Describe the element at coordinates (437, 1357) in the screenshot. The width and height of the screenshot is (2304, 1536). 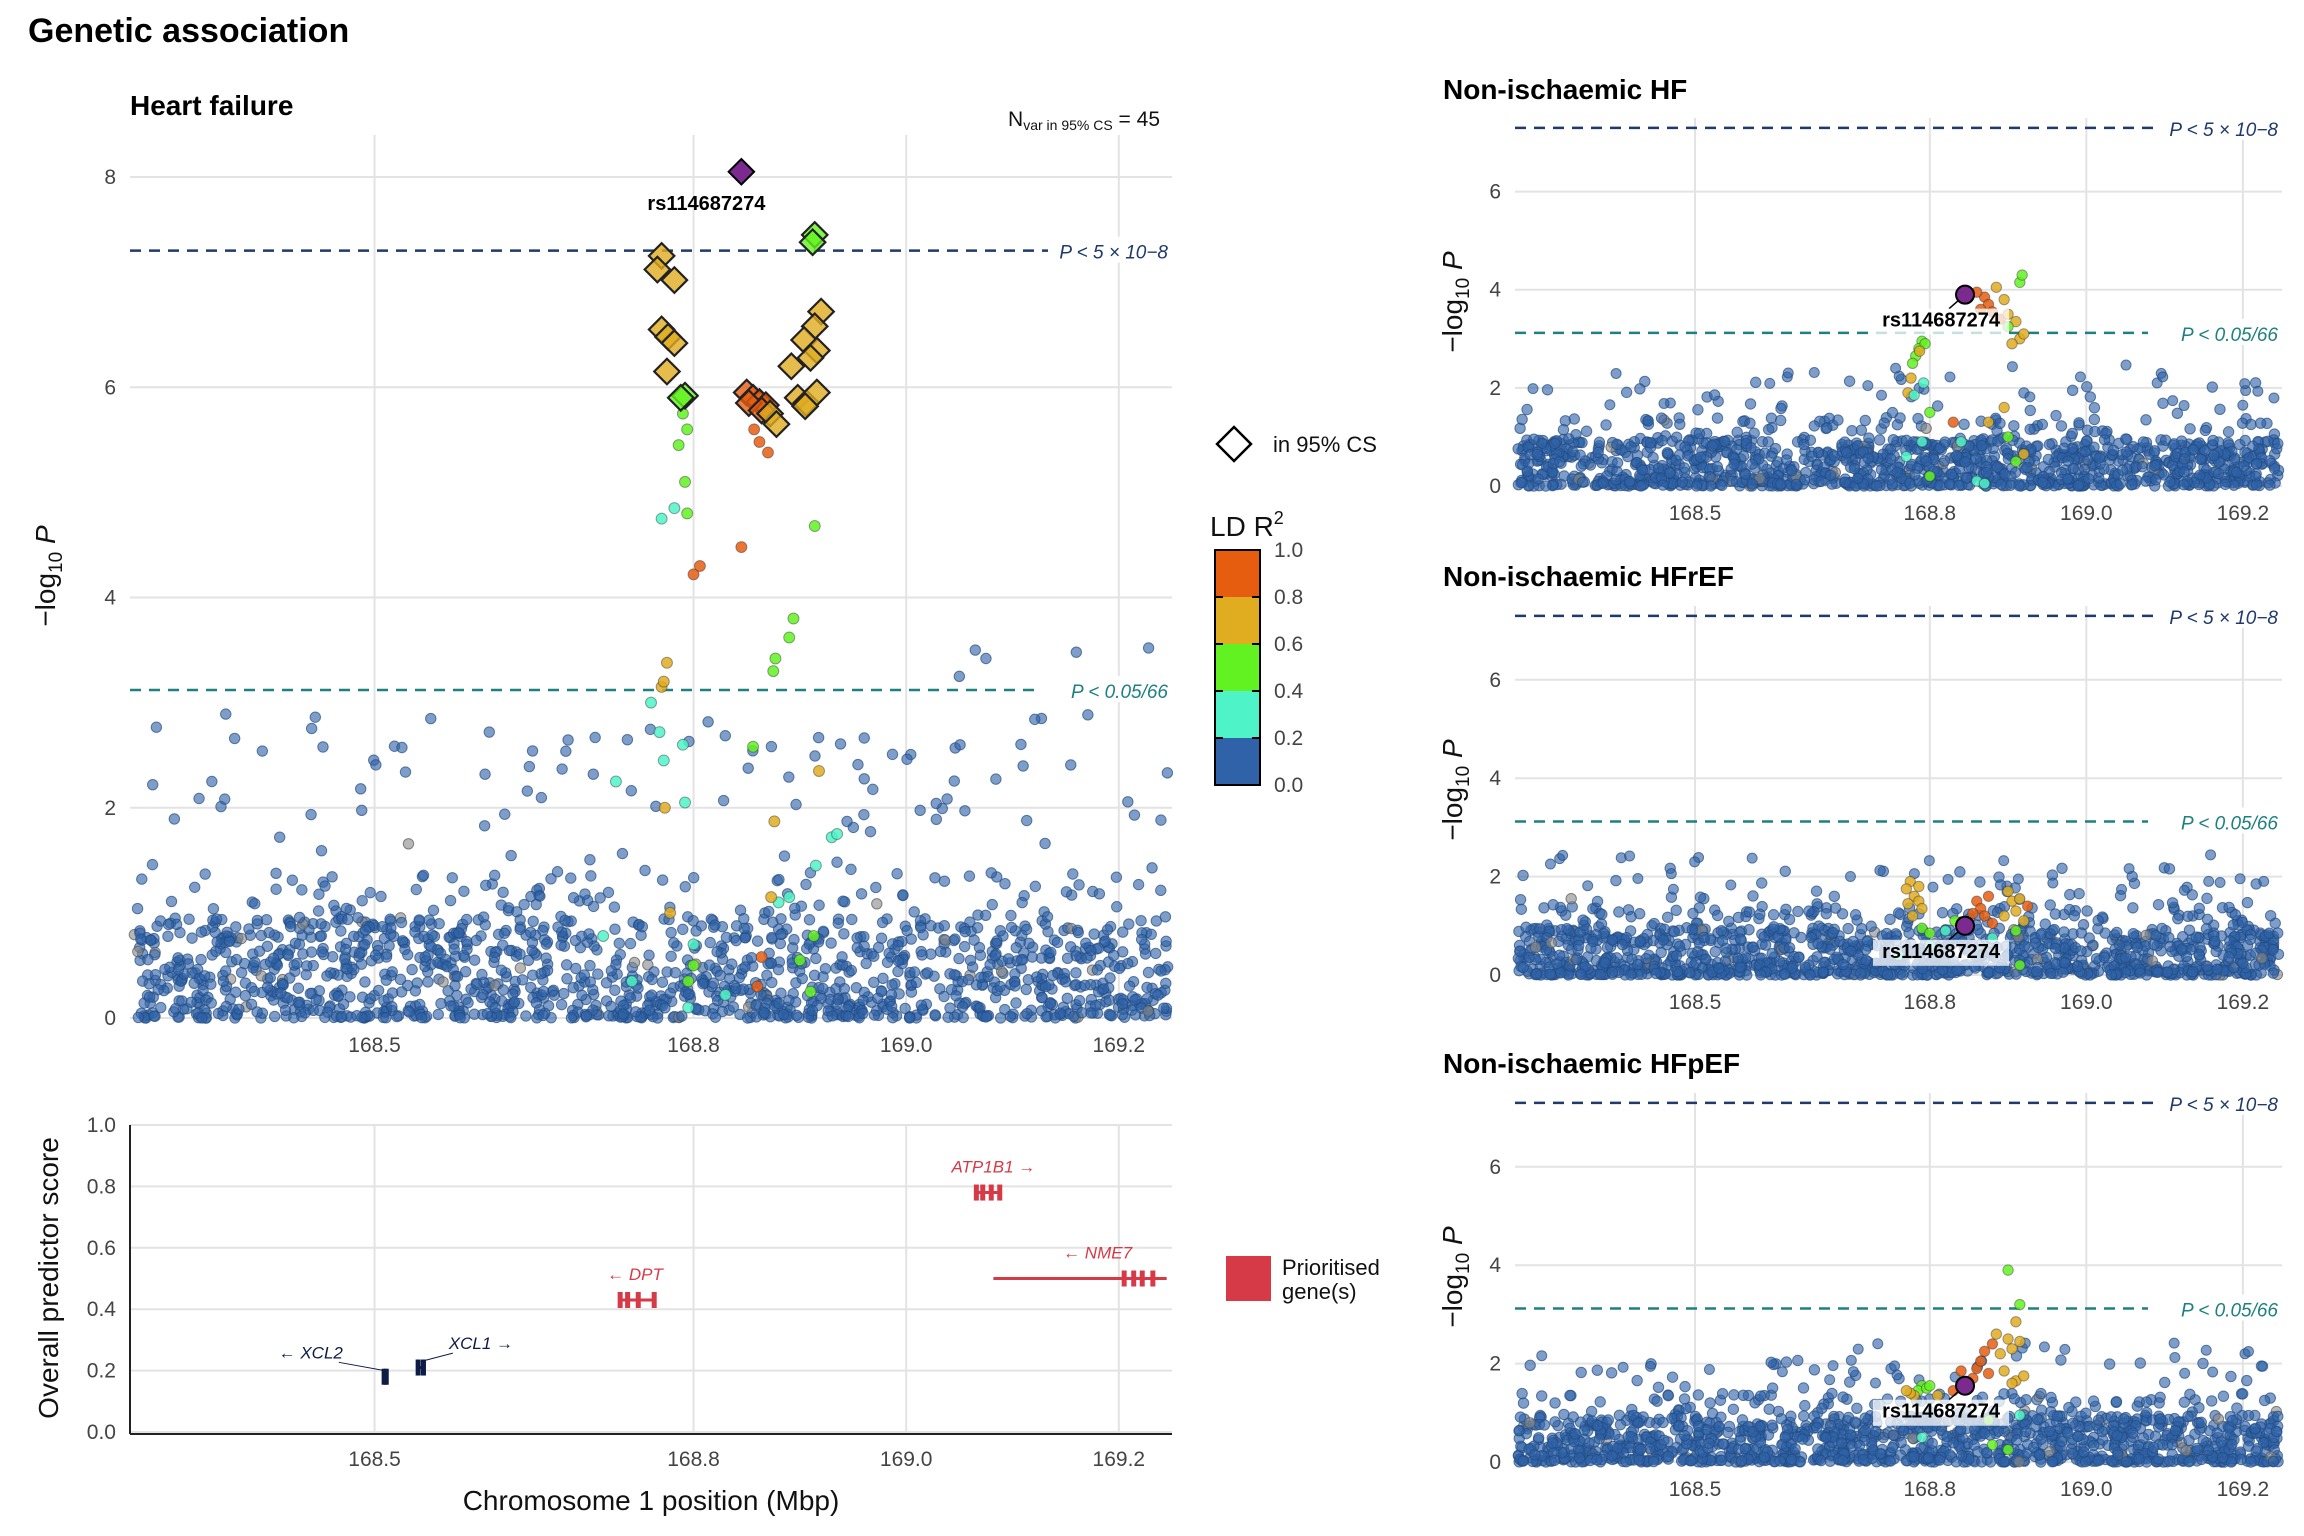
I see `gene-label-leader` at that location.